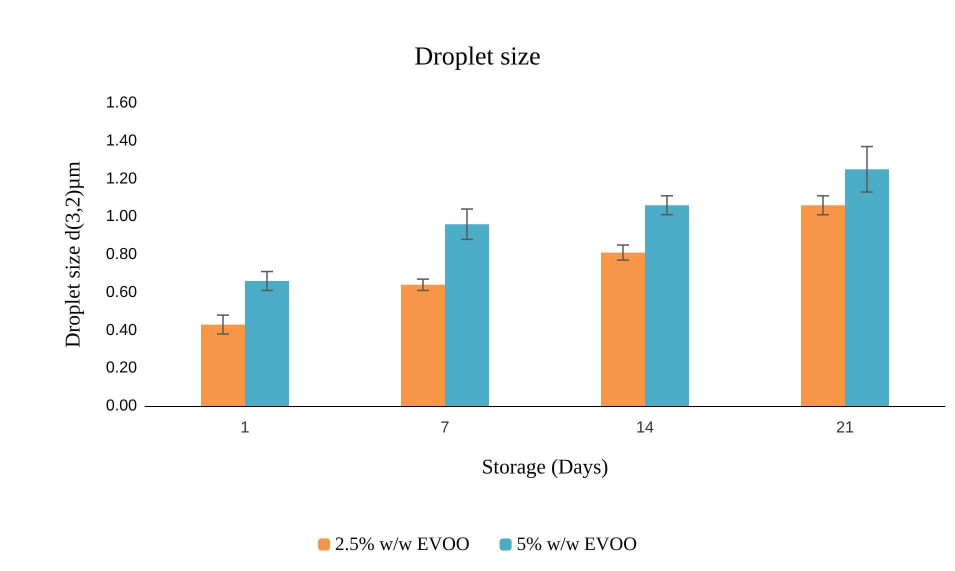  I want to click on legend-label: 5% w/w EVOO, so click(576, 544).